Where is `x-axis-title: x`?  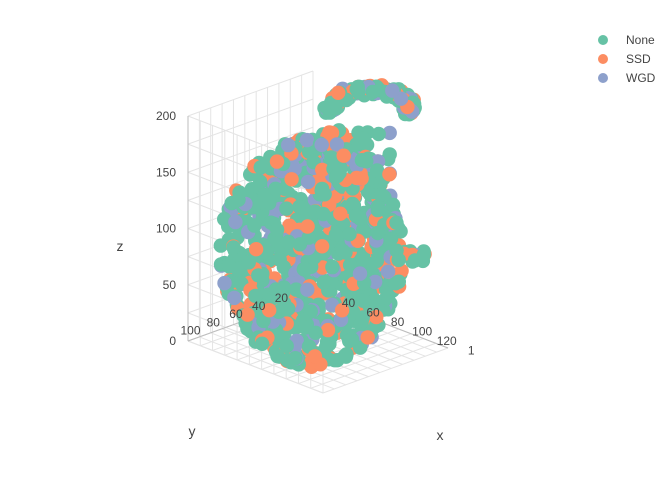
x-axis-title: x is located at coordinates (440, 435).